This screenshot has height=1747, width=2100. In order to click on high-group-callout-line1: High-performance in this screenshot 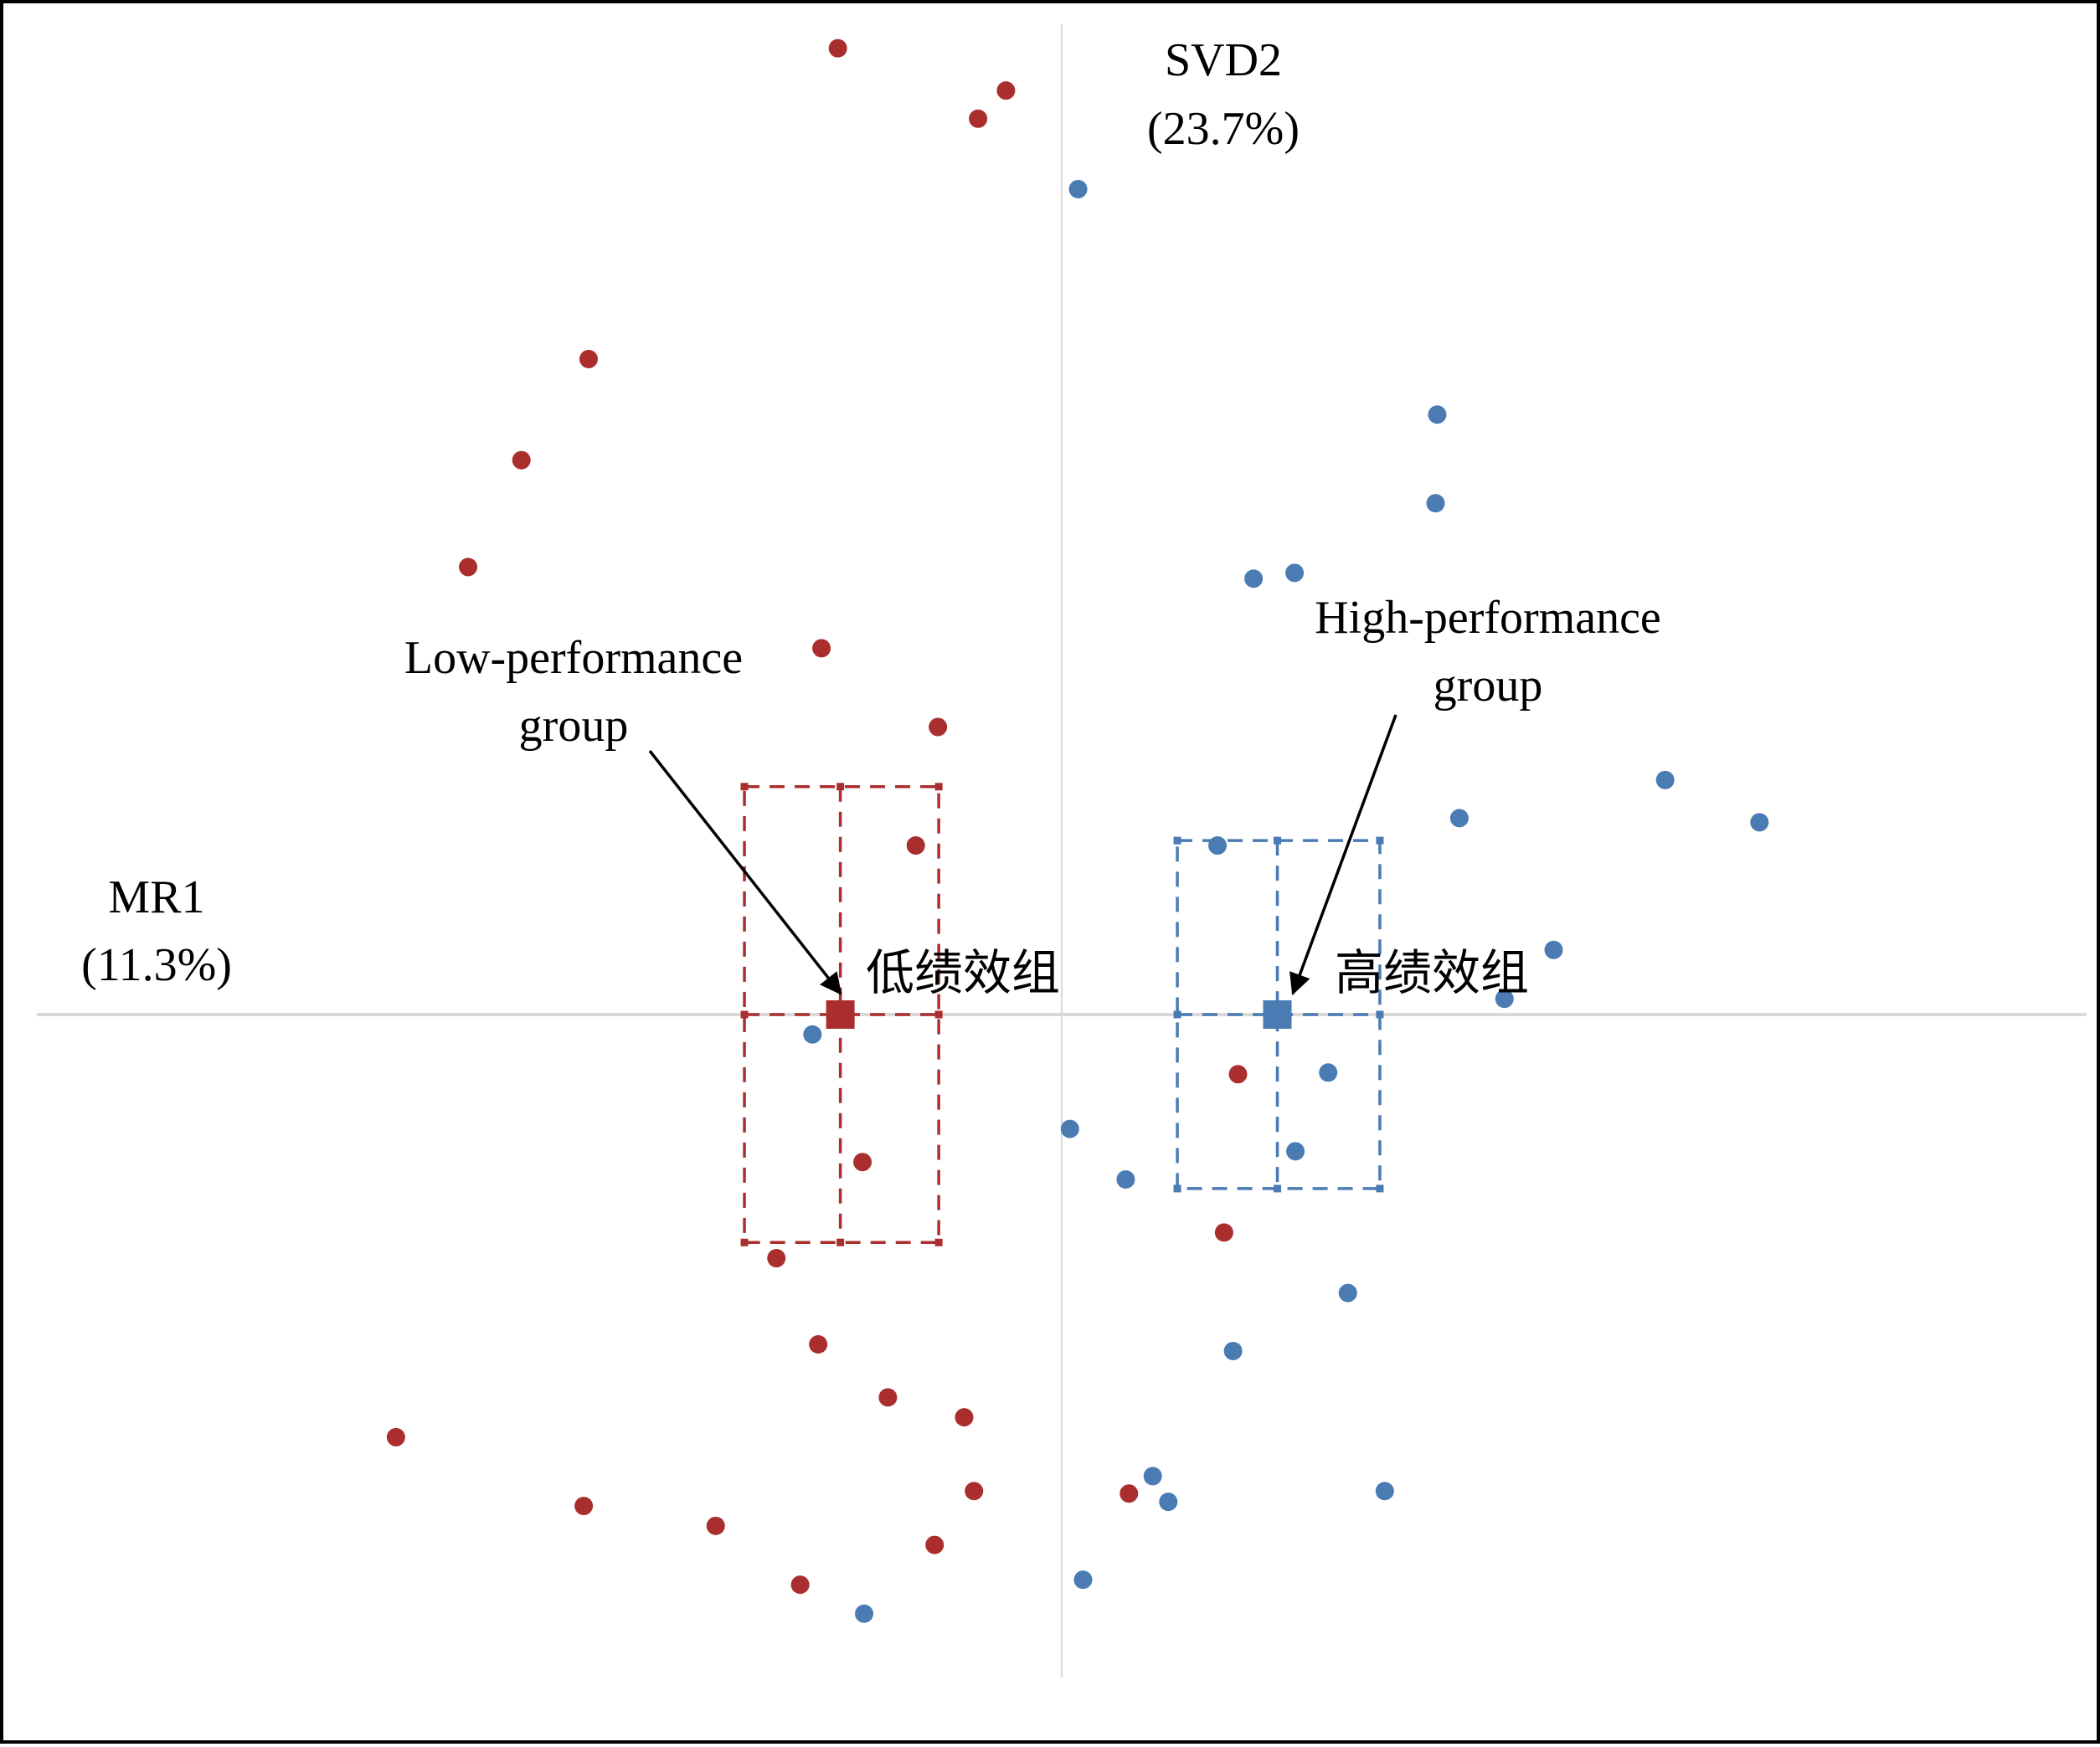, I will do `click(1488, 618)`.